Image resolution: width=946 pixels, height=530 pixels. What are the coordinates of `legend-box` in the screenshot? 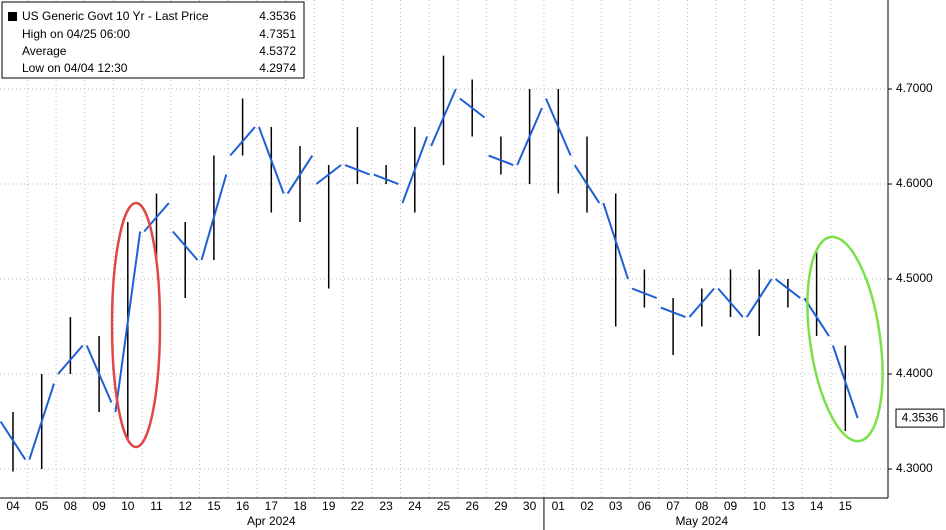 It's located at (153, 40).